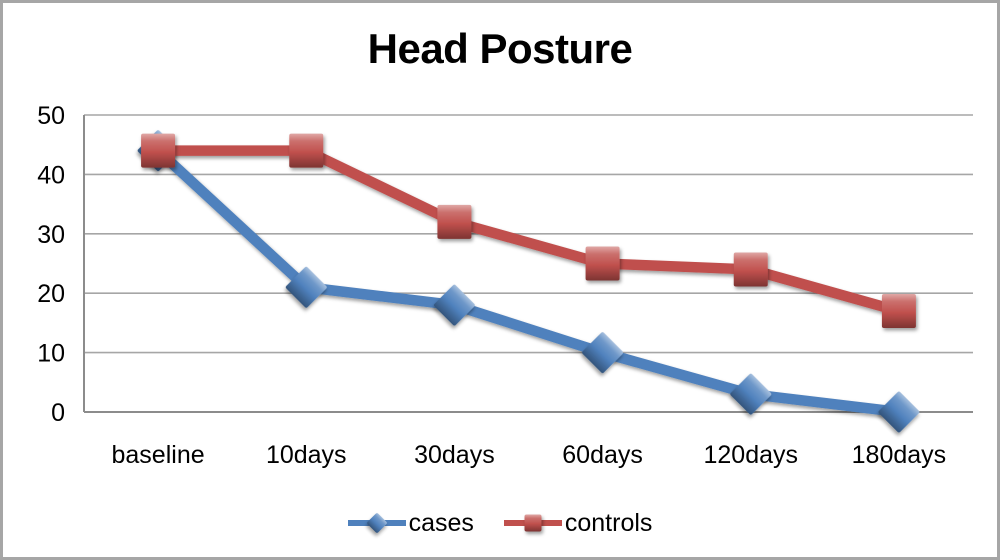 This screenshot has width=1000, height=560. Describe the element at coordinates (500, 48) in the screenshot. I see `chart-title: Head Posture` at that location.